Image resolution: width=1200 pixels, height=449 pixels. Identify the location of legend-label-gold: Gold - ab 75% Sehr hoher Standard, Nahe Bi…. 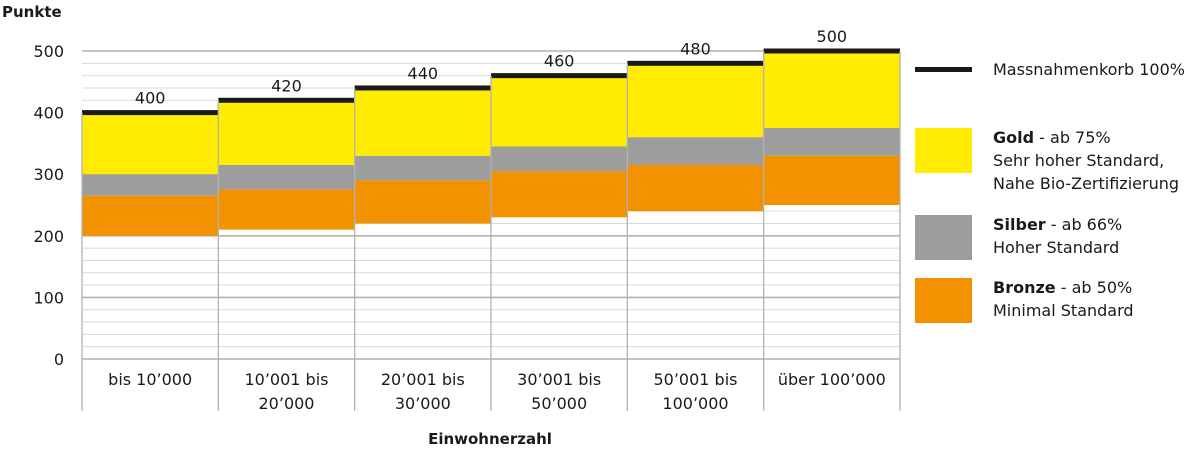
(1086, 160).